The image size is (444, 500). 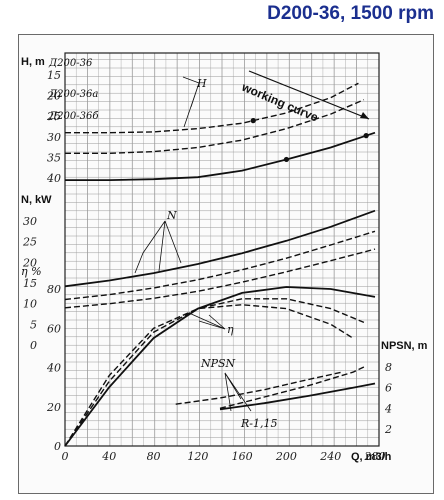 I want to click on power-tick-label: 0, so click(x=33, y=345).